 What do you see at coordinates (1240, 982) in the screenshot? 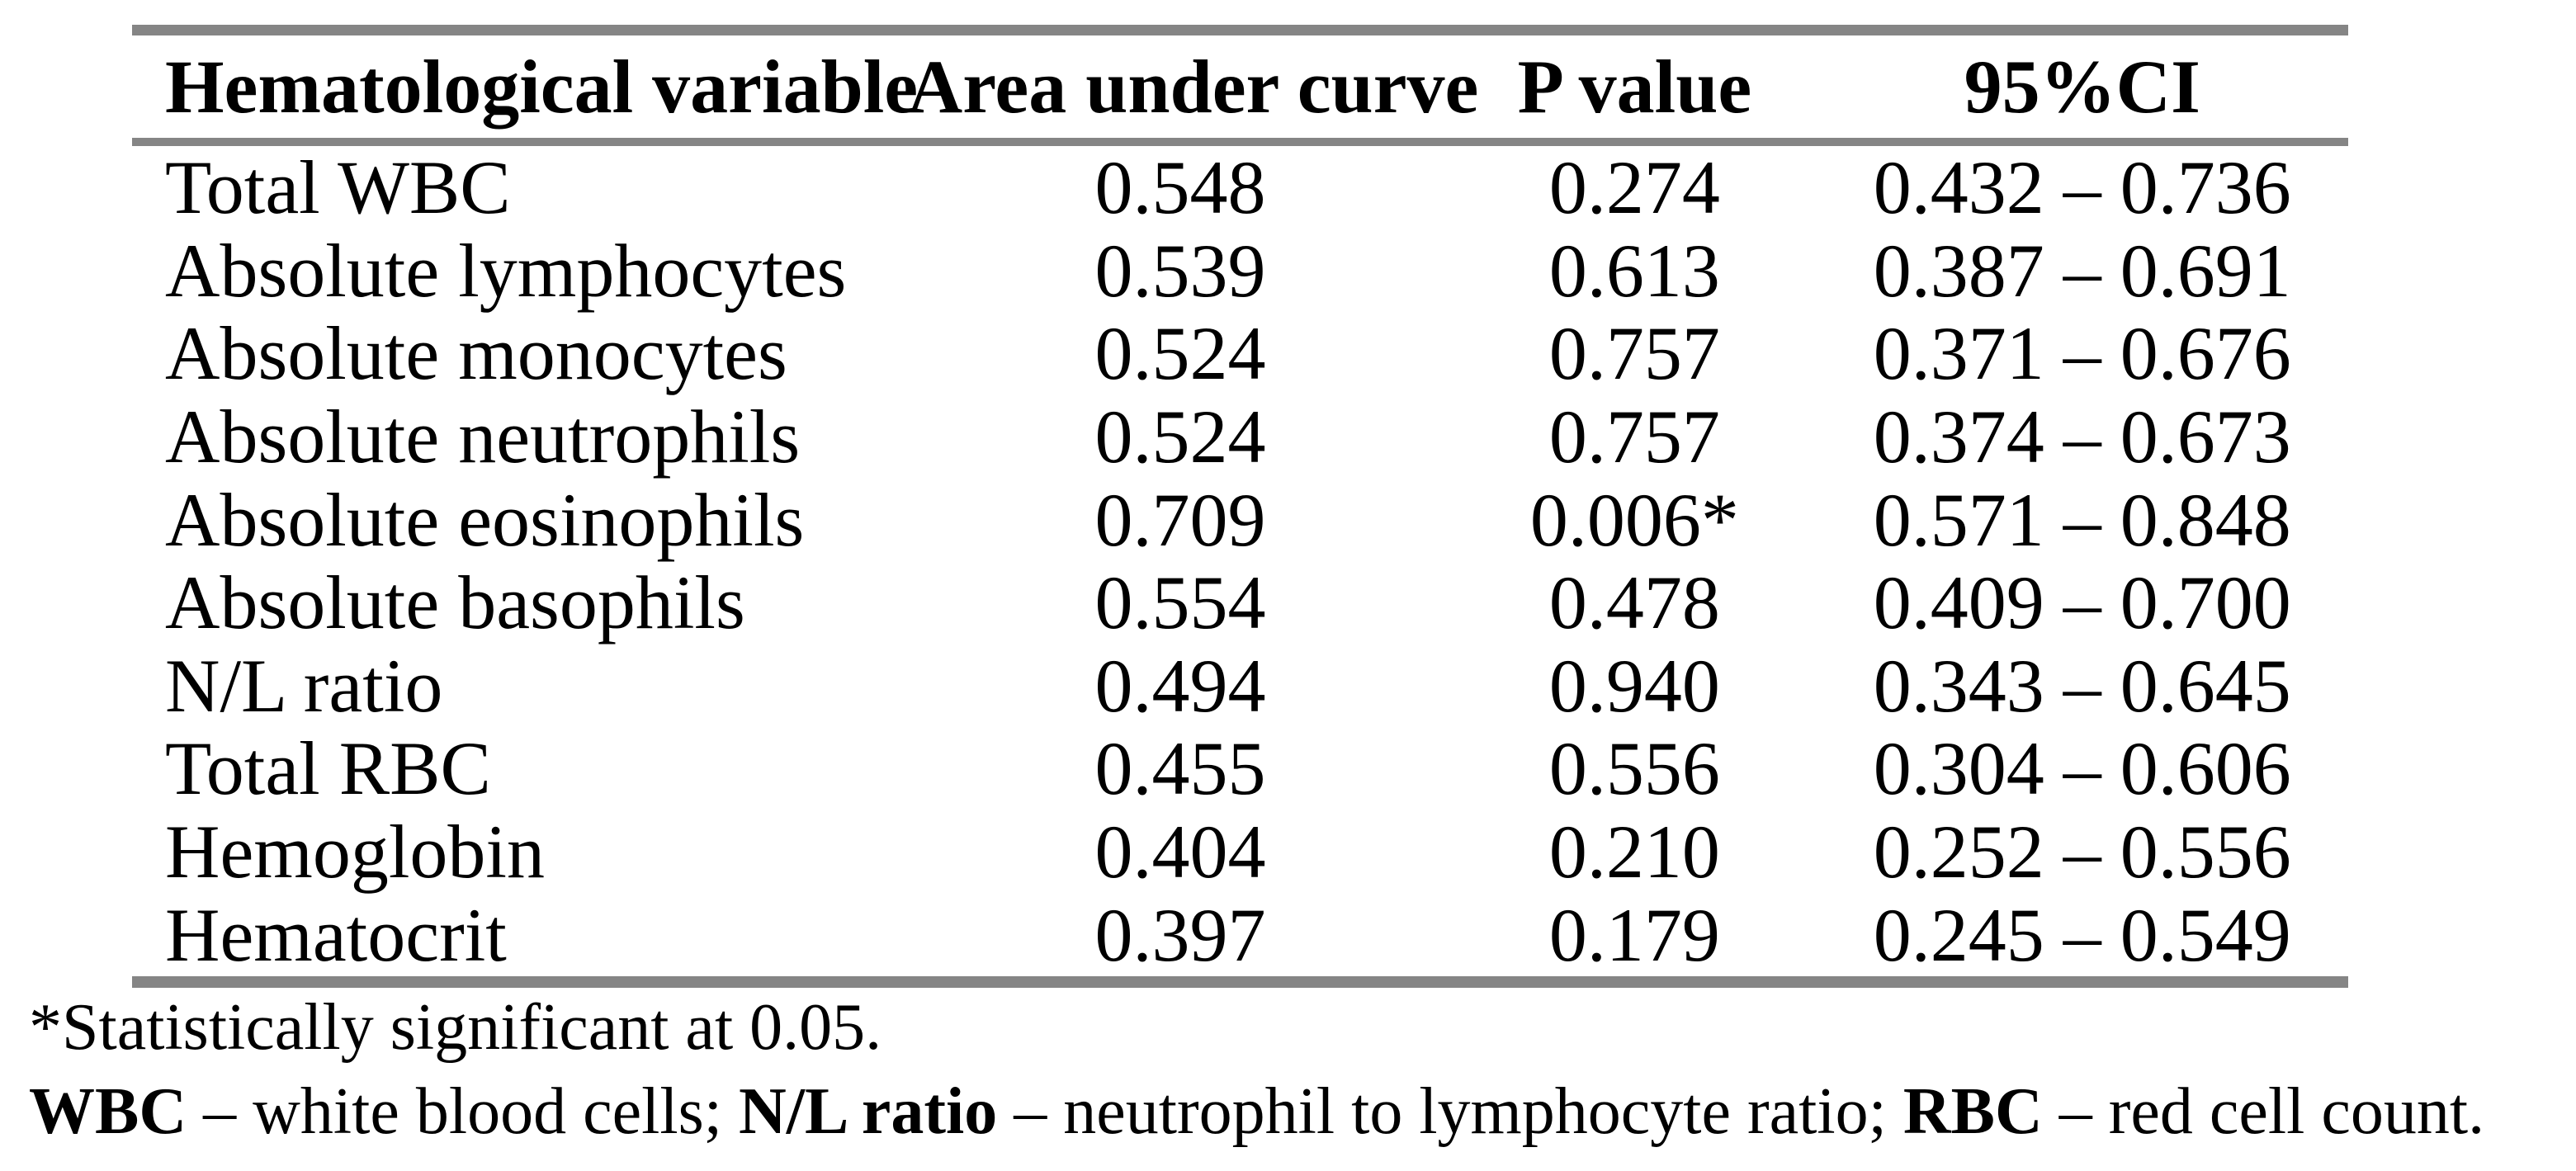
I see `table-bottom-rule` at bounding box center [1240, 982].